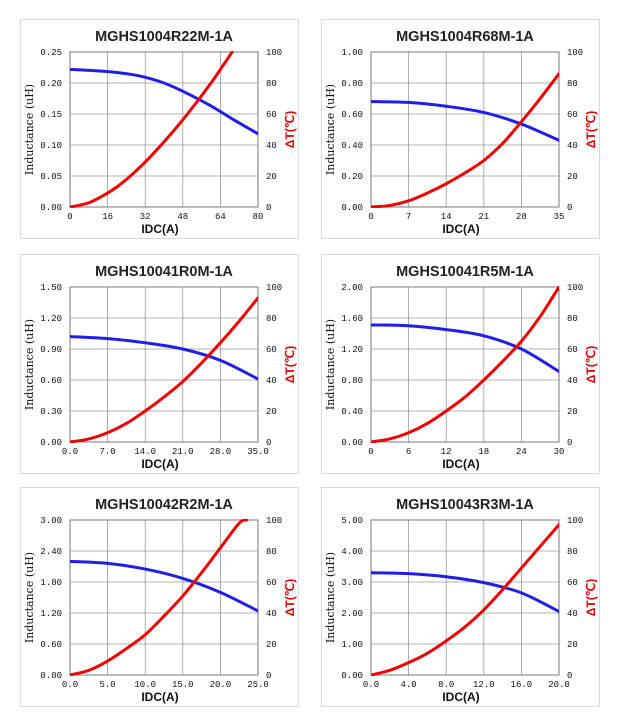  Describe the element at coordinates (183, 452) in the screenshot. I see `x-tick-label: 21.0` at that location.